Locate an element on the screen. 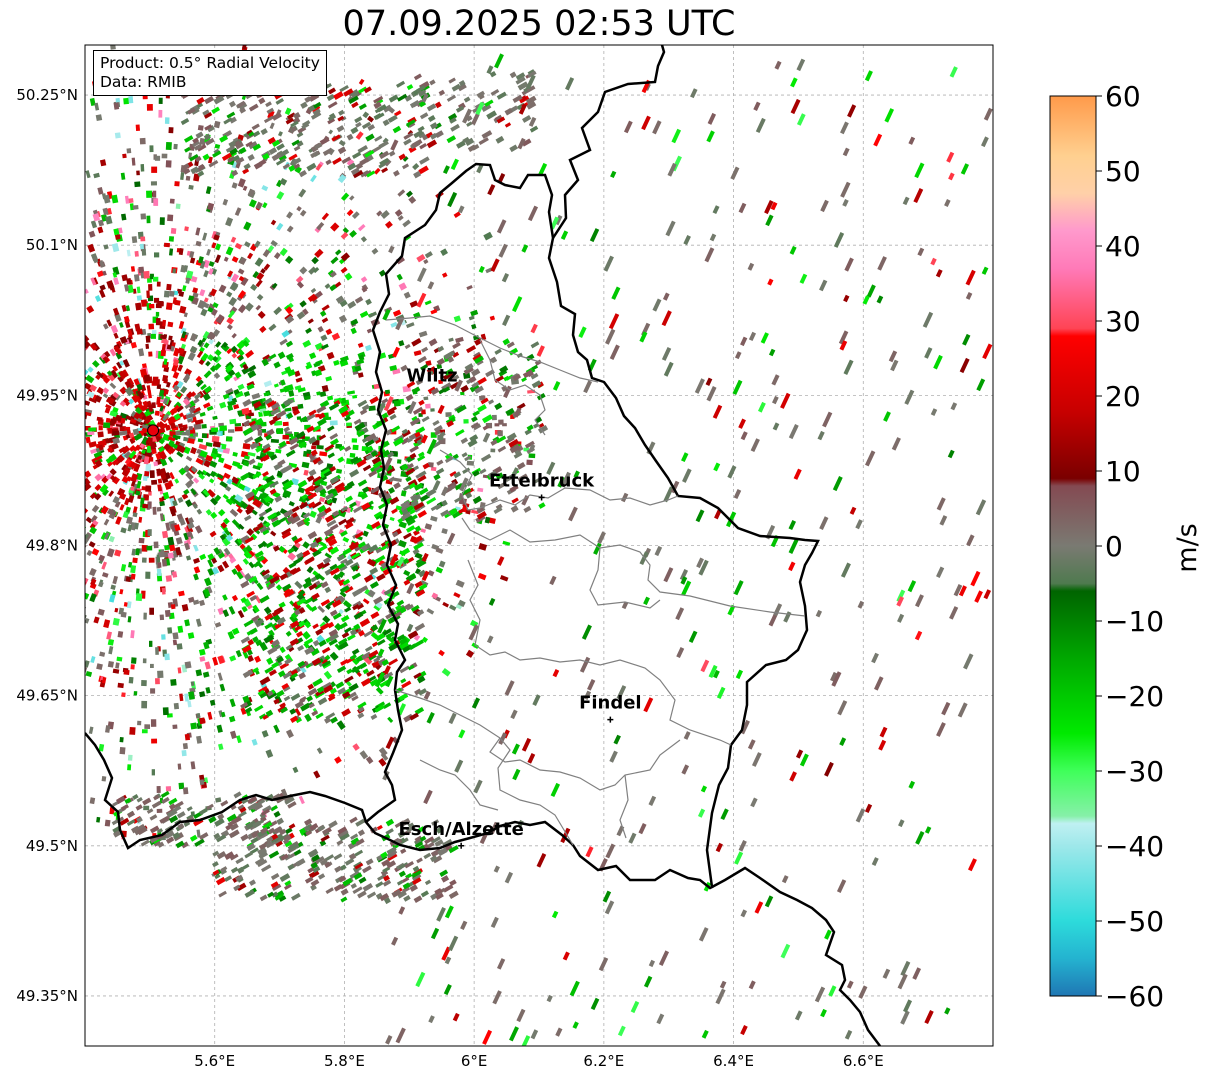  product-label: Product: 0.5° Radial Velocity is located at coordinates (210, 63).